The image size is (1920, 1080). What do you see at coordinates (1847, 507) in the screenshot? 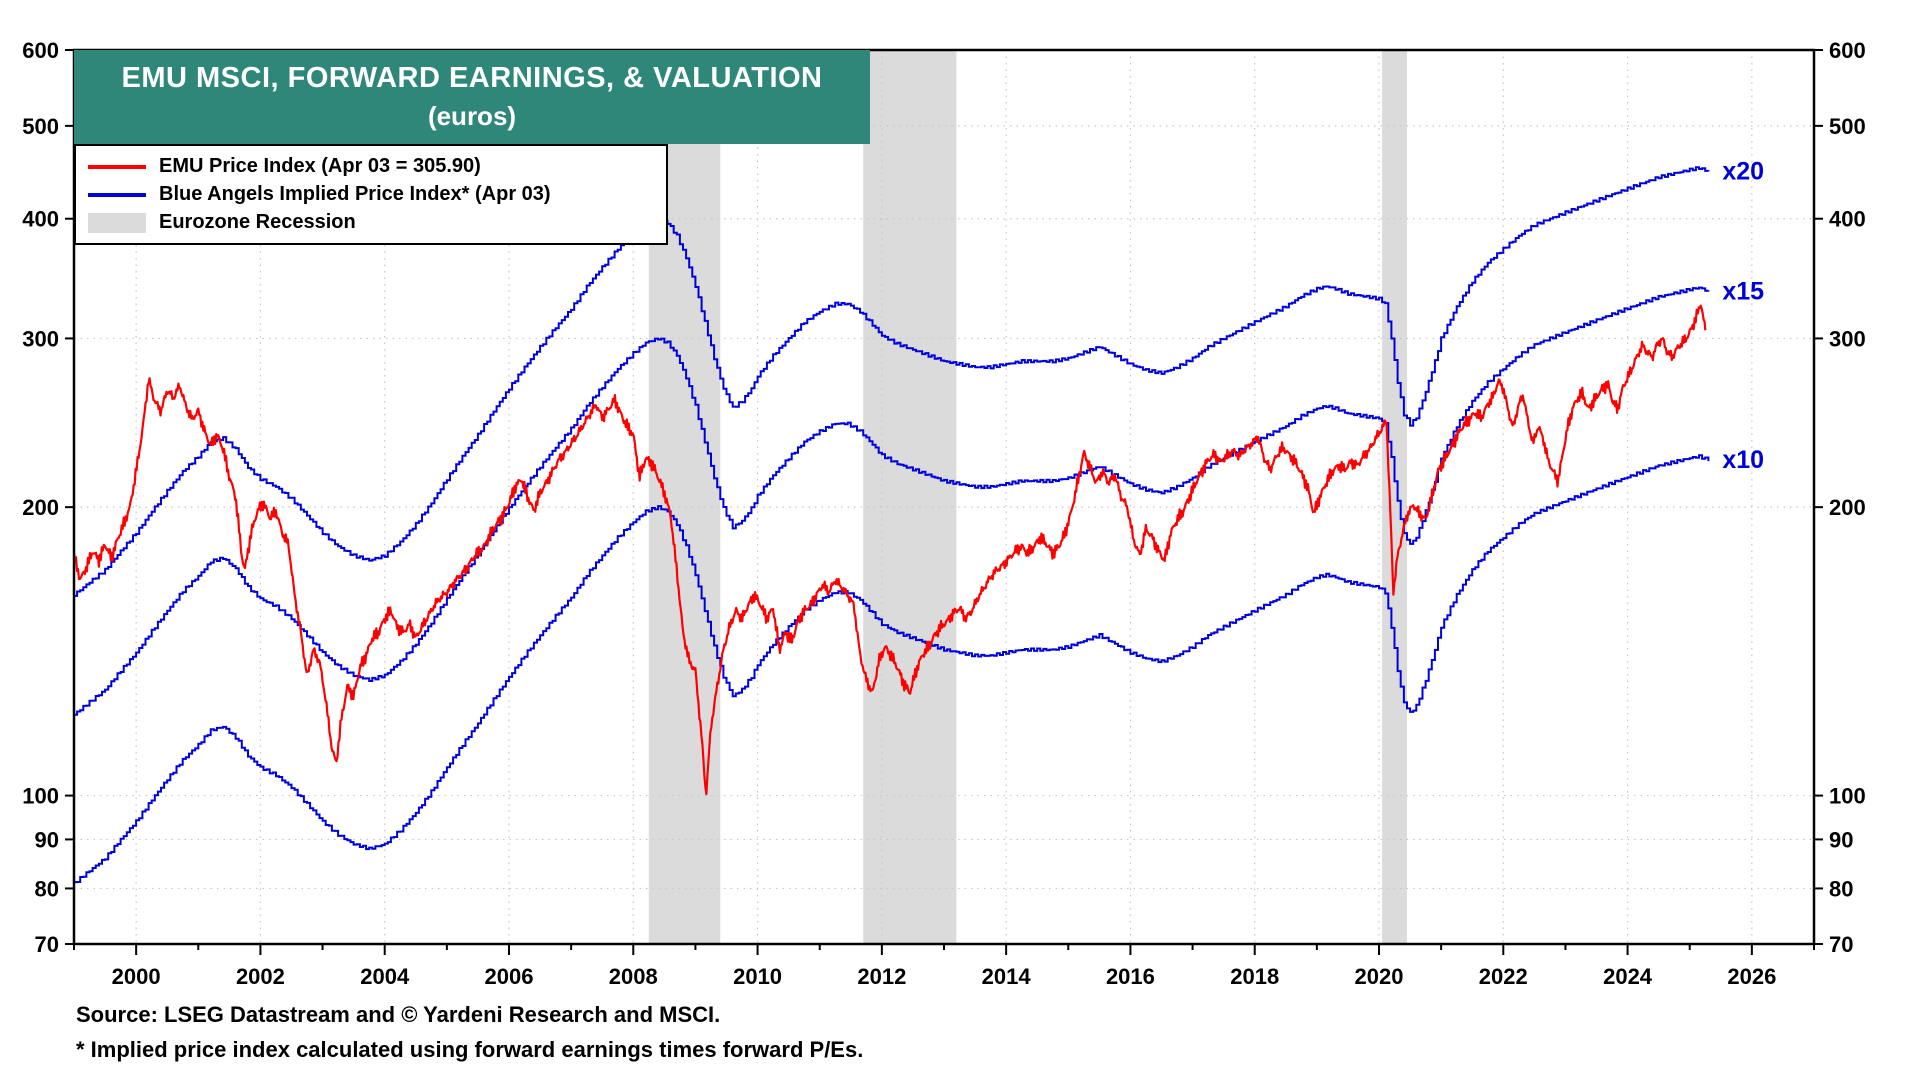
I see `y-axis-label-right: 200` at bounding box center [1847, 507].